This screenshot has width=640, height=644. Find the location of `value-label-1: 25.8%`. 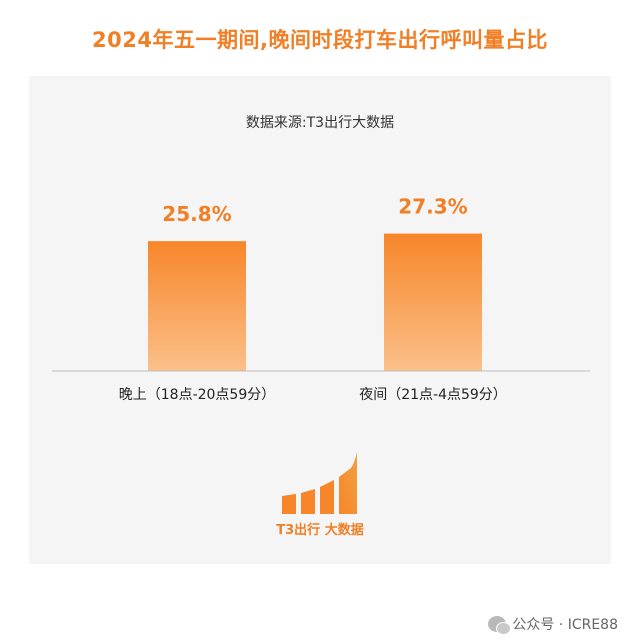

value-label-1: 25.8% is located at coordinates (196, 214).